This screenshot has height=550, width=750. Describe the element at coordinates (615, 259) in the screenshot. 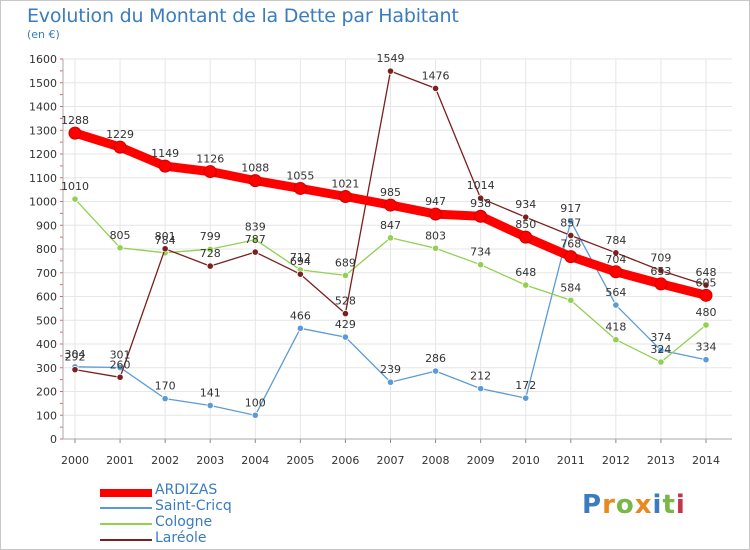

I see `data-label: 704` at that location.